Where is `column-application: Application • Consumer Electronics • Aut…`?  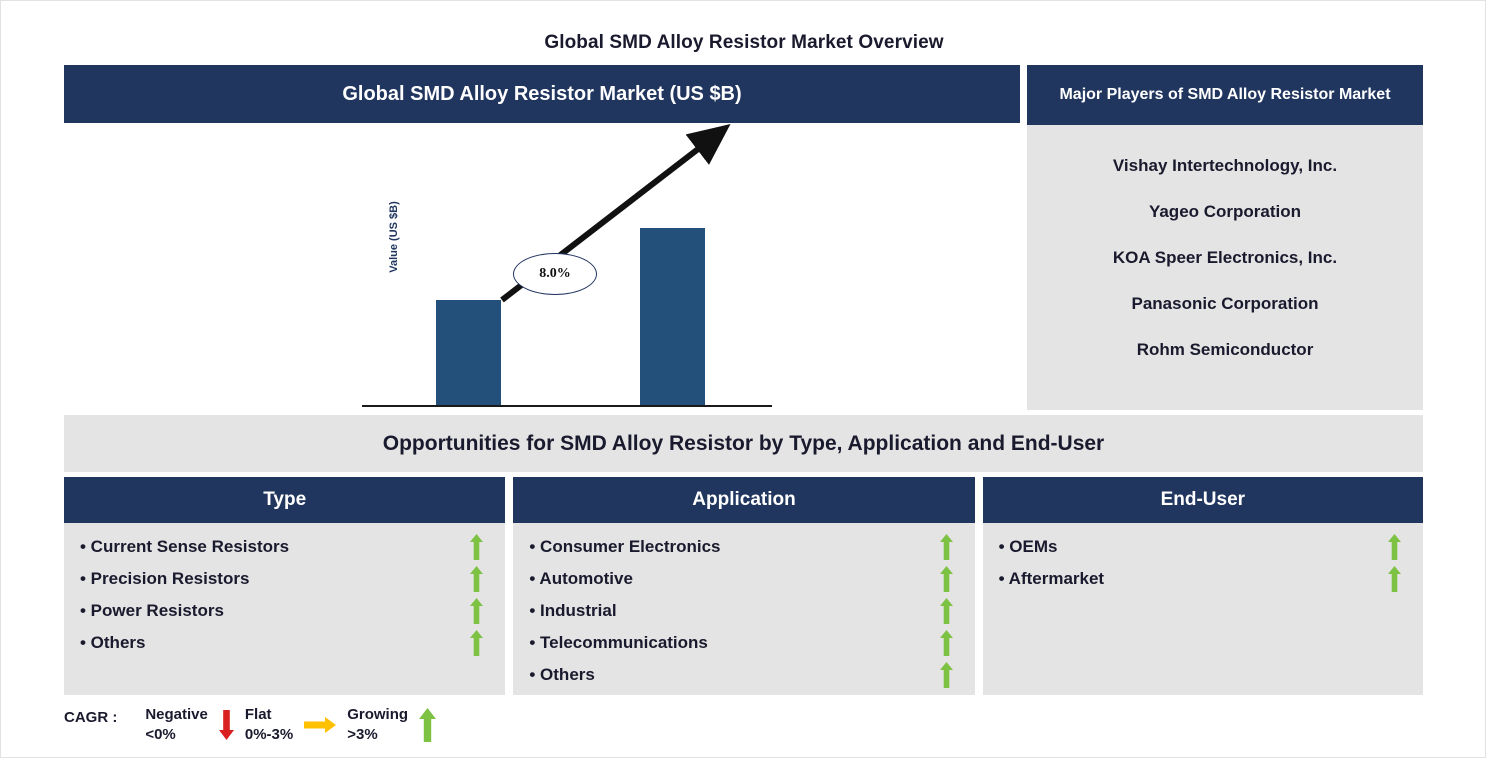
column-application: Application • Consumer Electronics • Aut… is located at coordinates (744, 586).